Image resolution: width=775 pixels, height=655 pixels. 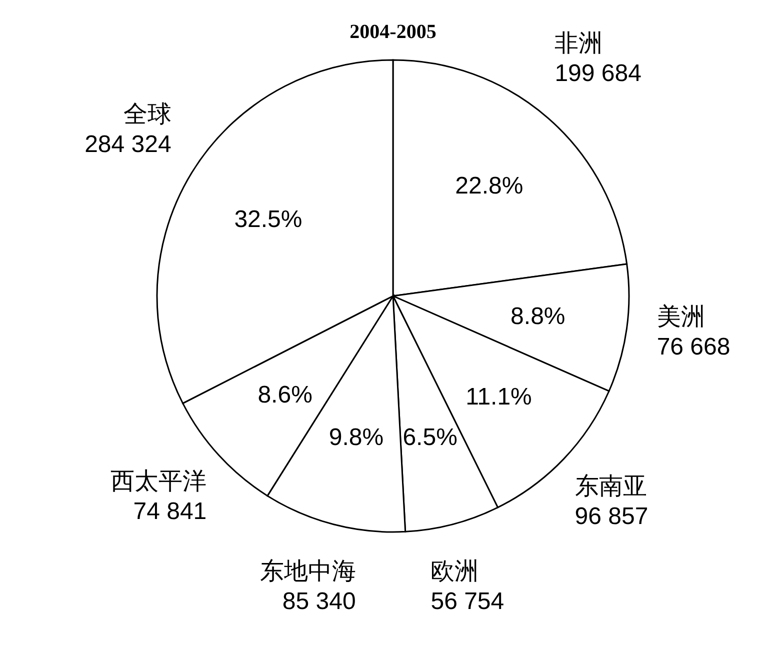 I want to click on data-label: 96 857, so click(x=611, y=516).